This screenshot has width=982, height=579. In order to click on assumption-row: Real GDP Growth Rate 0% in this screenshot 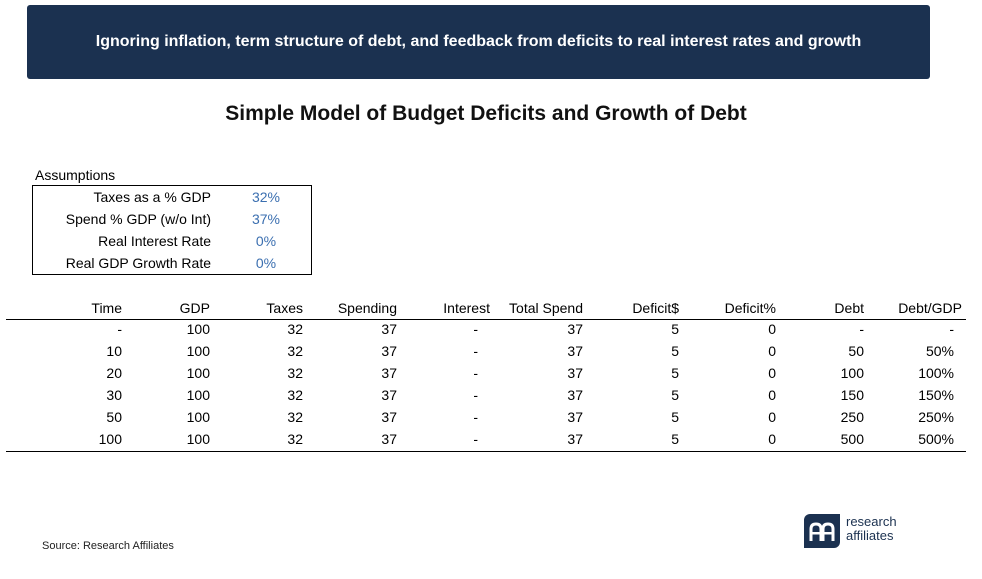, I will do `click(172, 263)`.